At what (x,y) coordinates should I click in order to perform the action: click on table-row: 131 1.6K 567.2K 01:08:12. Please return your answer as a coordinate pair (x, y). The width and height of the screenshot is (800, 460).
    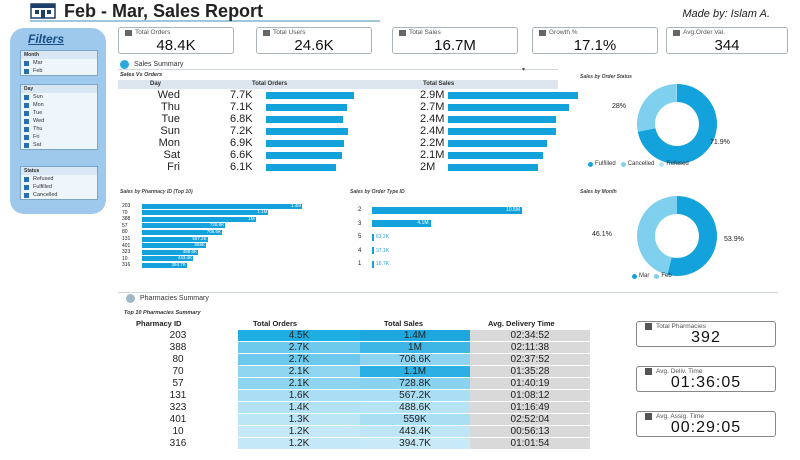
    Looking at the image, I should click on (368, 396).